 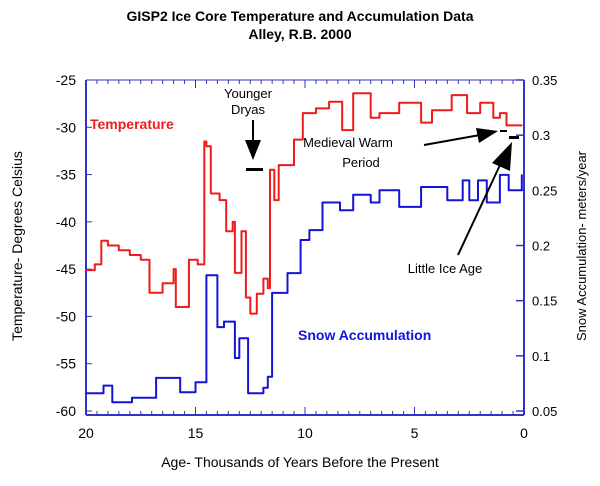 What do you see at coordinates (66, 127) in the screenshot?
I see `y-left-tick-label: -30` at bounding box center [66, 127].